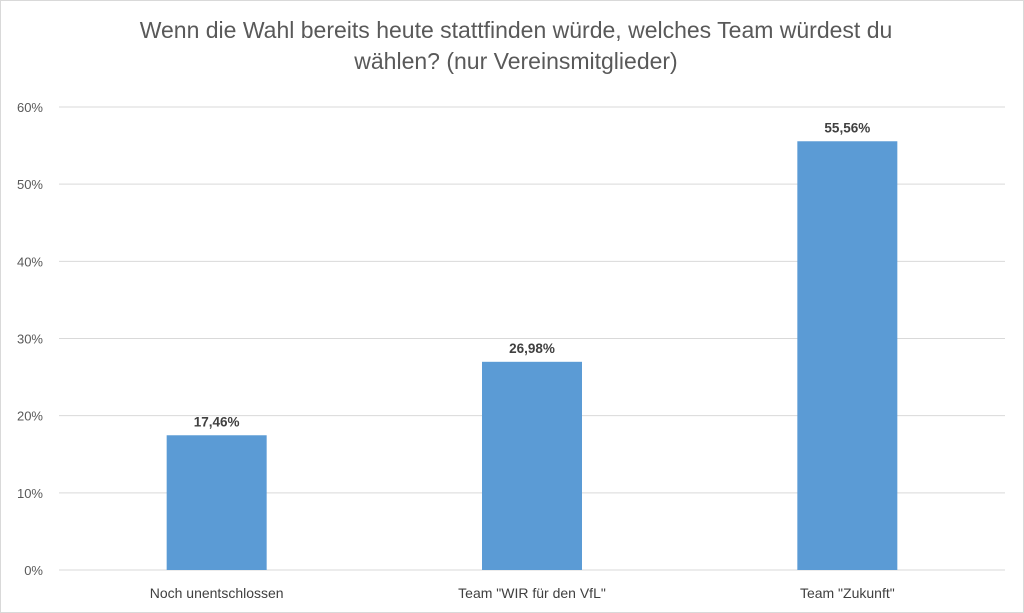 Image resolution: width=1024 pixels, height=613 pixels. Describe the element at coordinates (217, 593) in the screenshot. I see `category-label: Noch unentschlossen` at that location.